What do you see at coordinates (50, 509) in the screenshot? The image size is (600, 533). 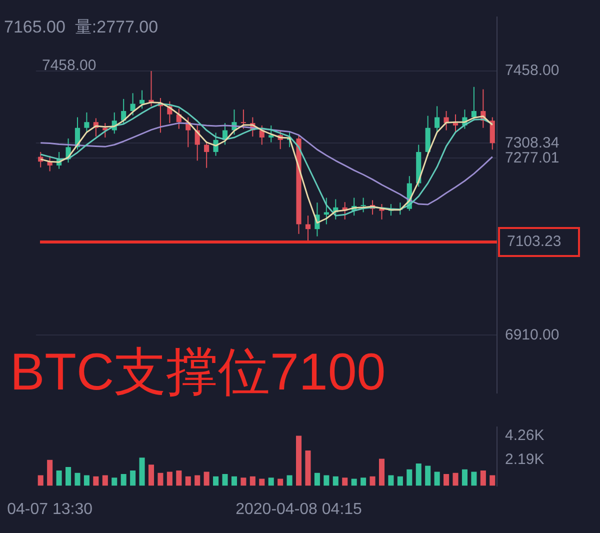 I see `x-tick-label: 04-07 13:30` at bounding box center [50, 509].